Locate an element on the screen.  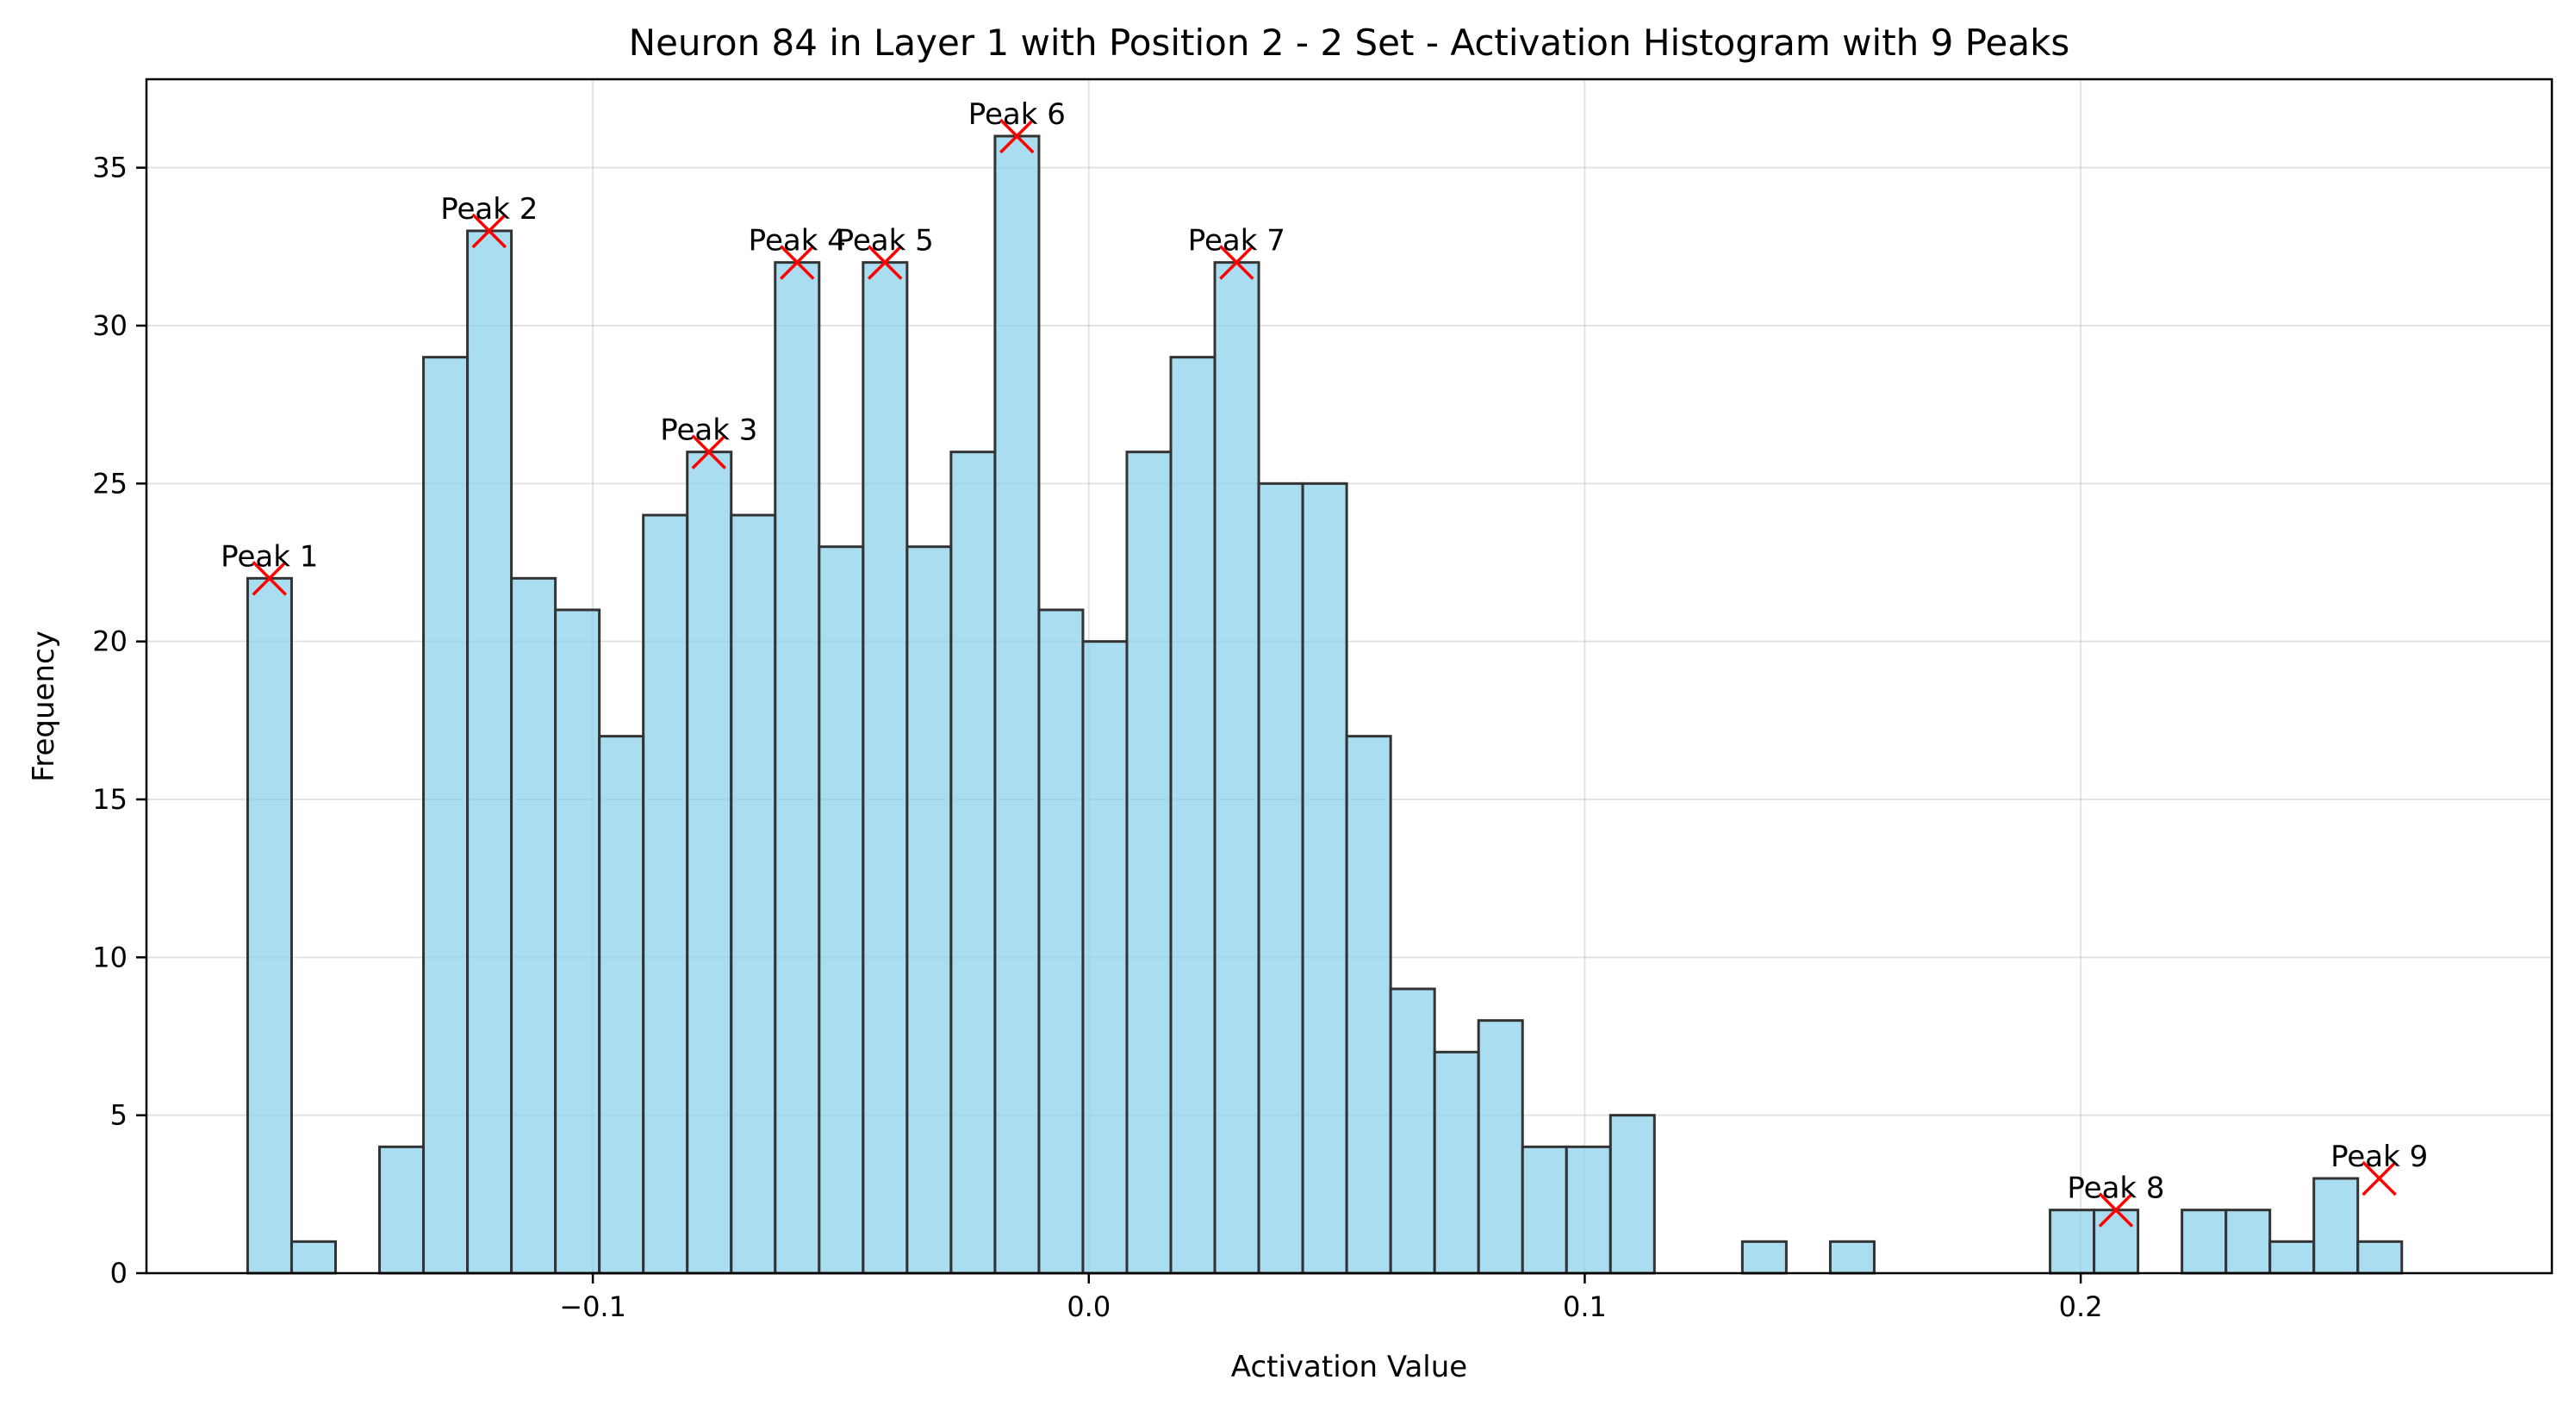
x-axis-label: Activation Value is located at coordinates (1349, 1367).